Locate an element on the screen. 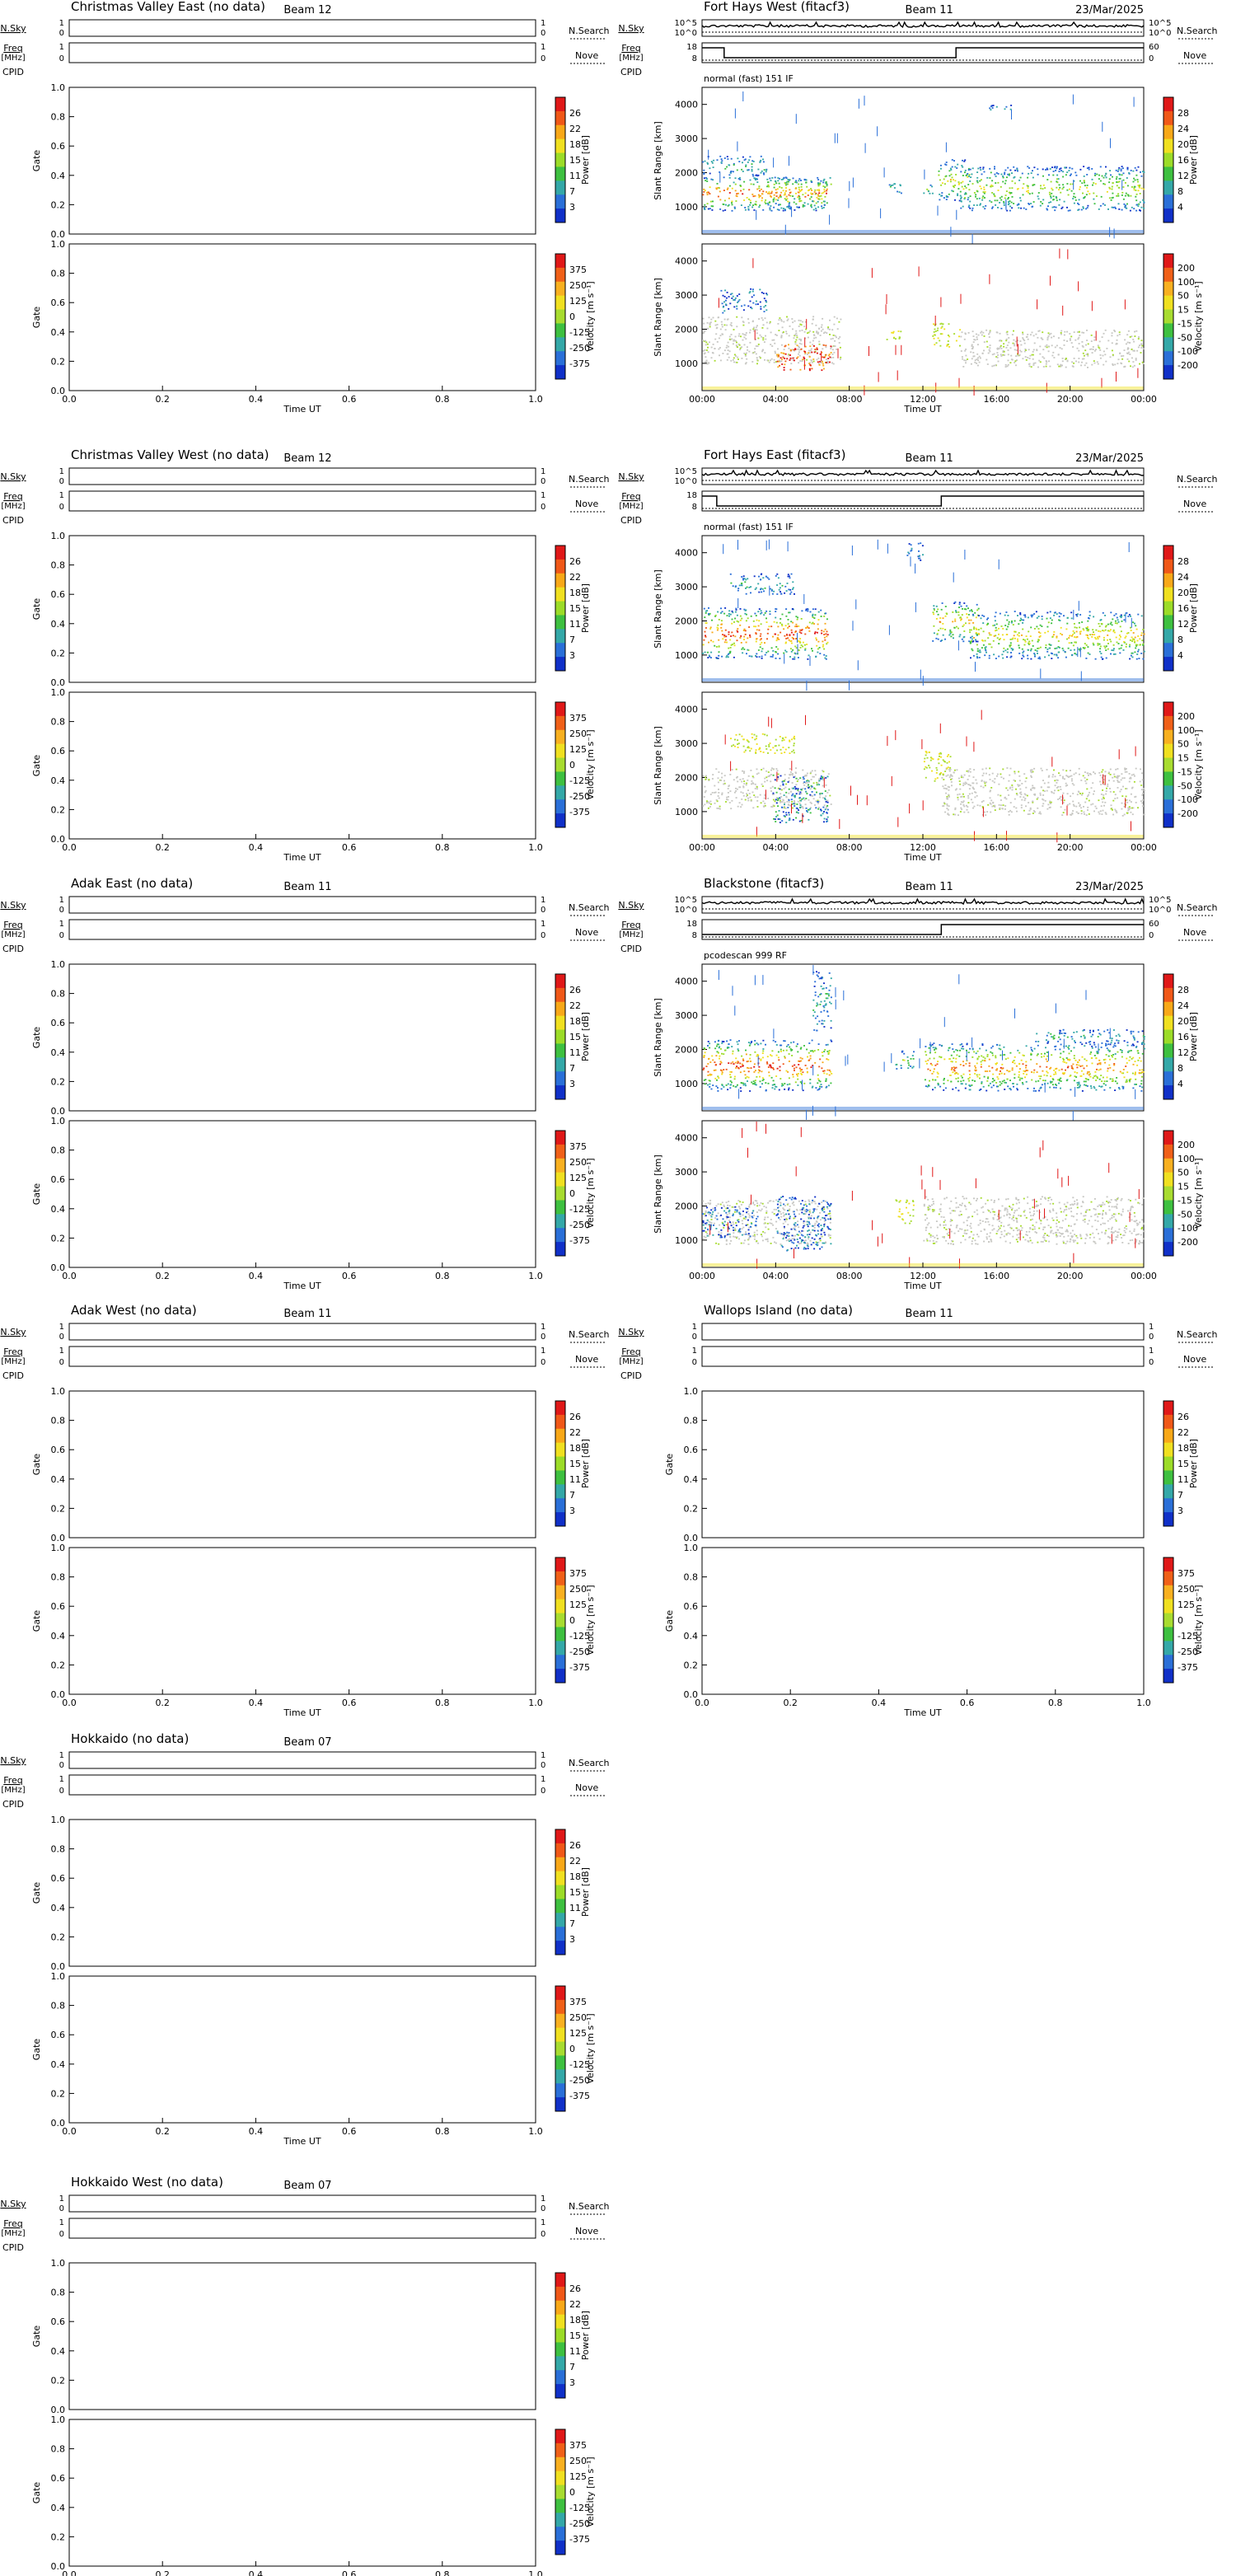 The image size is (1236, 2576). velocity-ytick: 0.2 is located at coordinates (58, 361).